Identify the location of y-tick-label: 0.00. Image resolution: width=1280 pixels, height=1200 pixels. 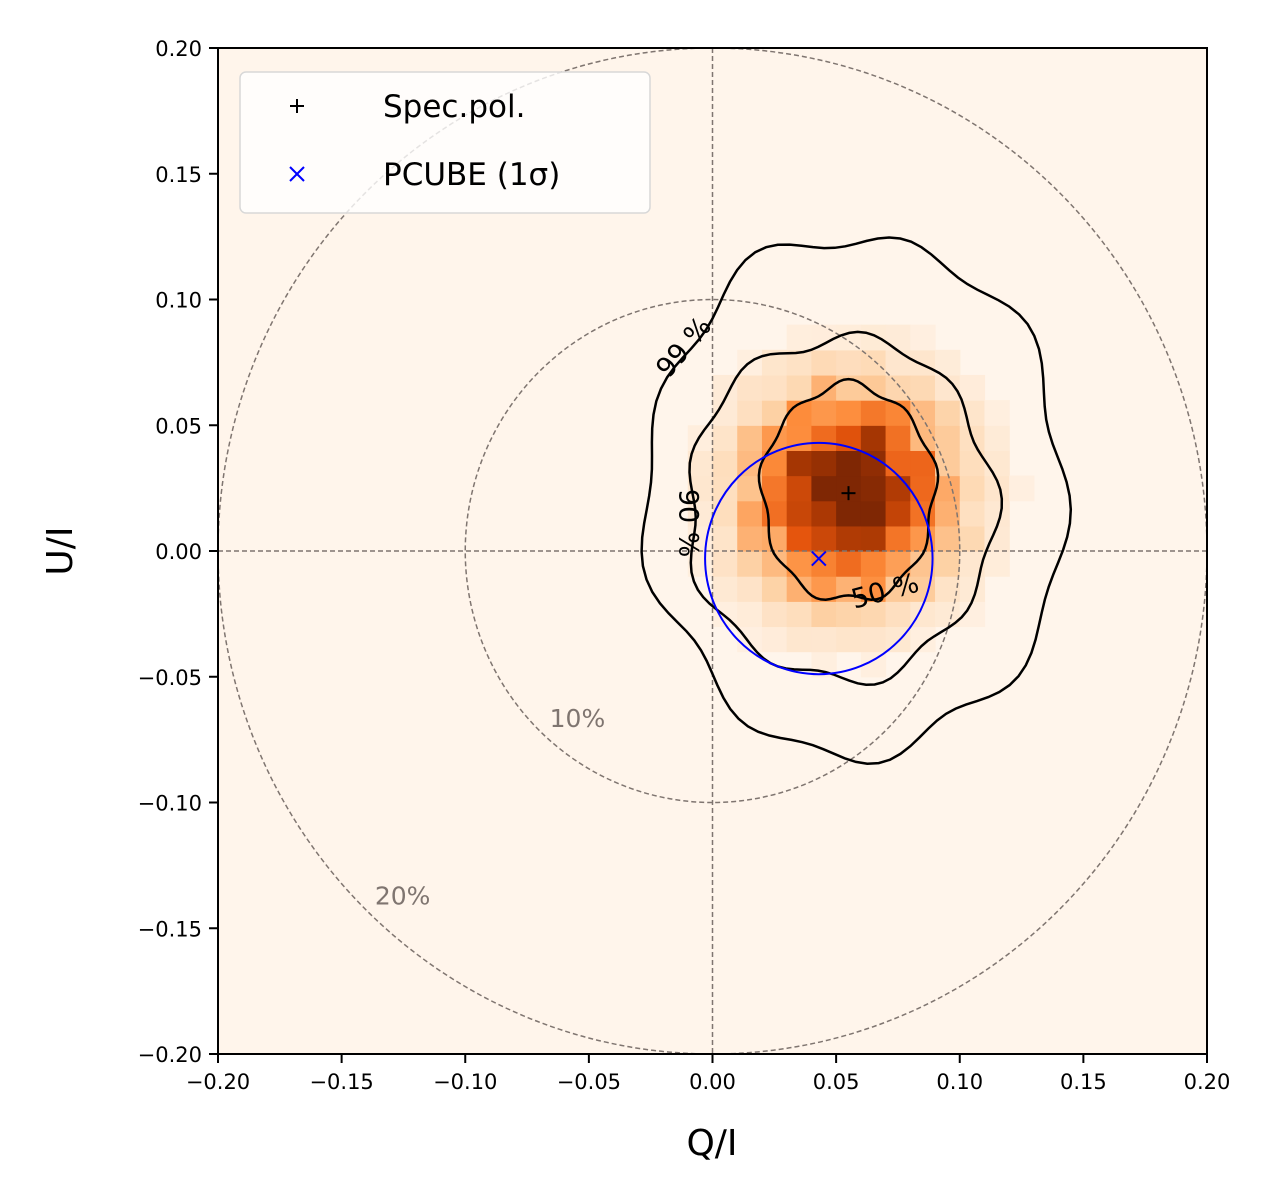
(178, 552).